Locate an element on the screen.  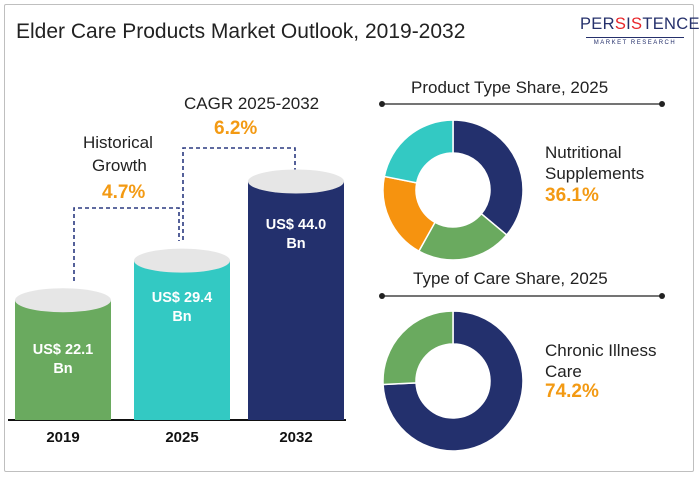
bar-value-label: US$ 22.1 is located at coordinates (63, 350).